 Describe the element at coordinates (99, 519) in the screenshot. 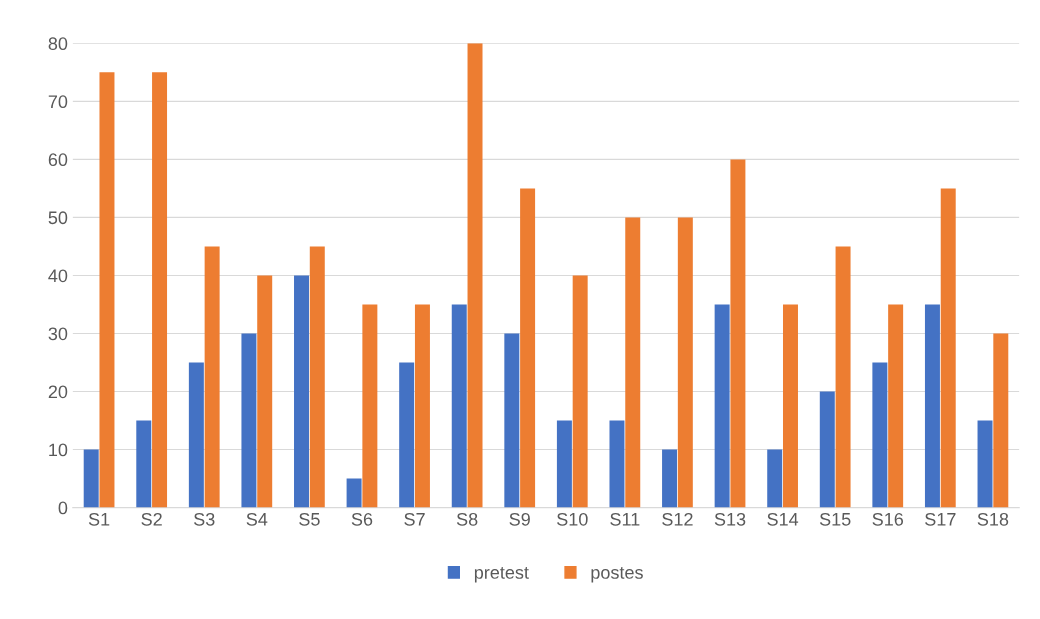

I see `x-tick-label: S1` at that location.